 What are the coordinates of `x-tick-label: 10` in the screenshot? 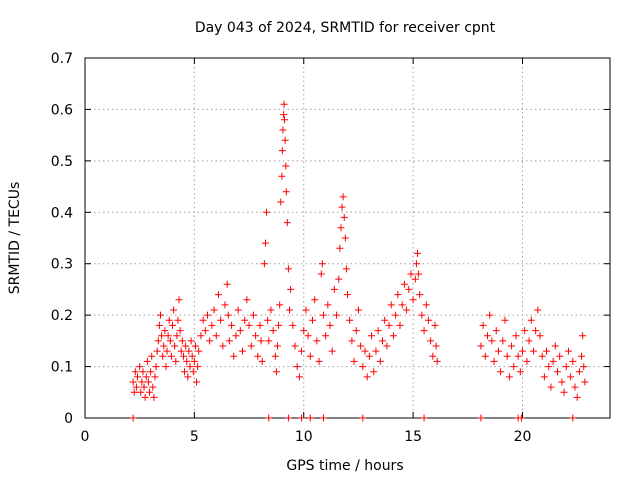 It's located at (304, 437).